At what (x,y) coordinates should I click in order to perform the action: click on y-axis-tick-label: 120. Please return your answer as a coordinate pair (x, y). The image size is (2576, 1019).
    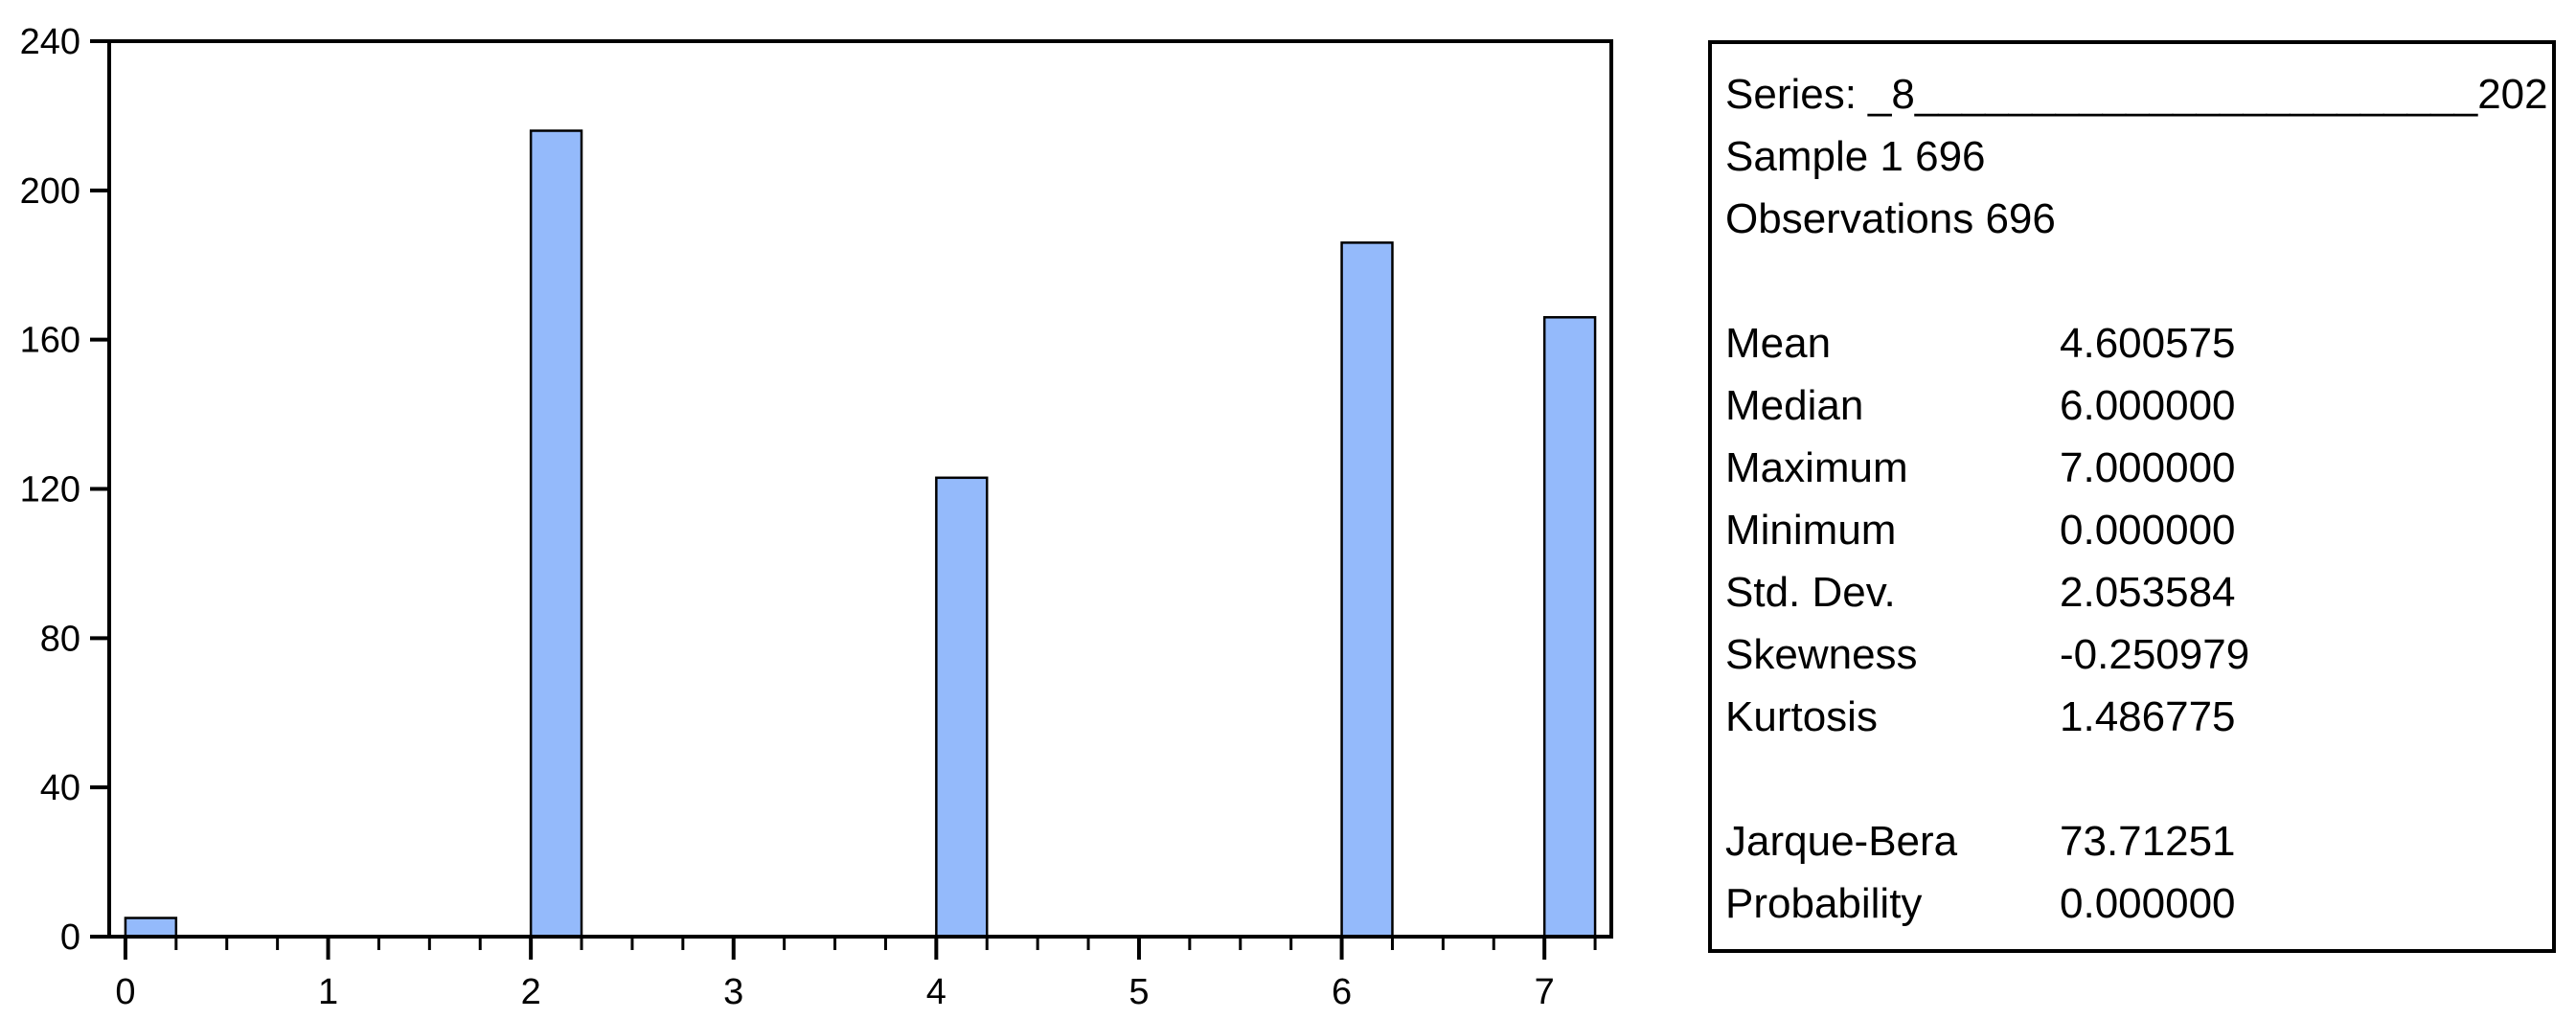
    Looking at the image, I should click on (50, 490).